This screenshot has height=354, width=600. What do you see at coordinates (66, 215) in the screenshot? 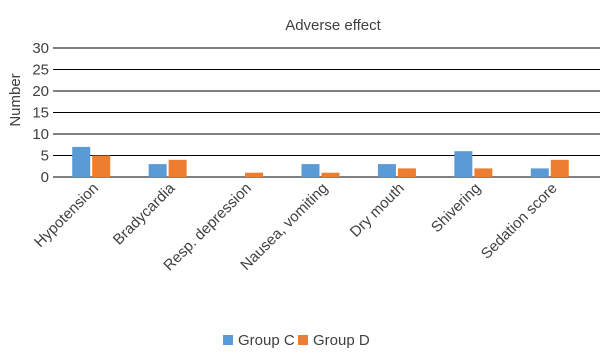
I see `x-tick-label: Hypotension` at bounding box center [66, 215].